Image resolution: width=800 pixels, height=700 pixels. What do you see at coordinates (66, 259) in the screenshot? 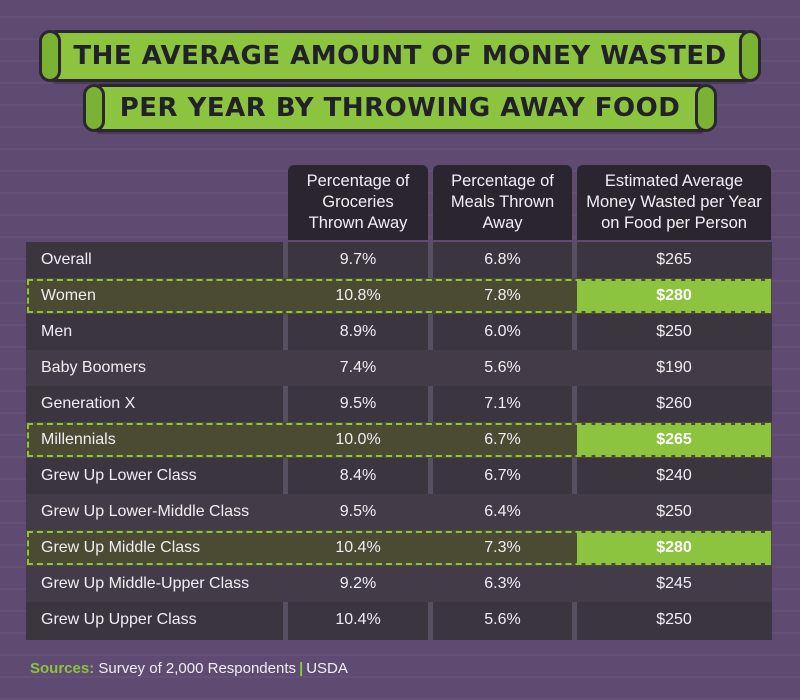
I see `row-label: Overall` at bounding box center [66, 259].